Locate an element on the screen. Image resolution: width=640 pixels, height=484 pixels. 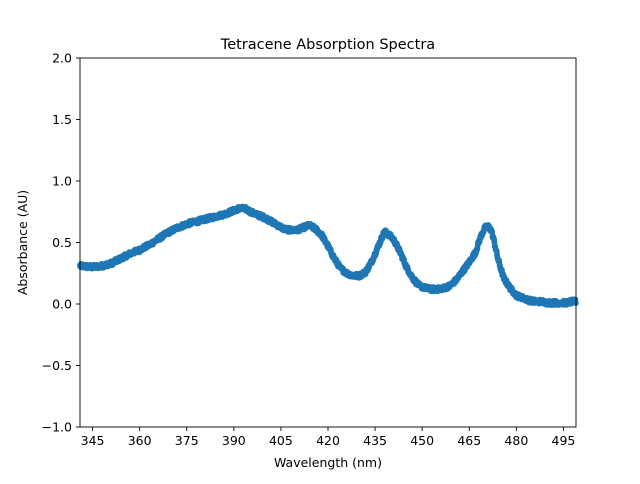
y-tick-label: −1.0 is located at coordinates (57, 427).